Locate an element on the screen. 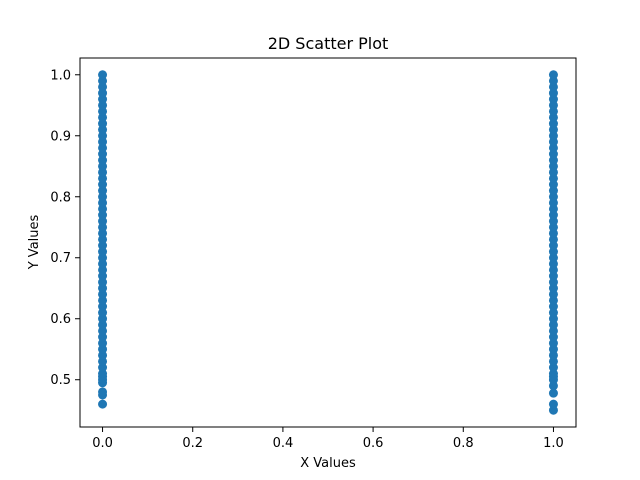 This screenshot has width=640, height=480. y-axis: 0.5 0.6 0.7 0.8 0.9 1.0 is located at coordinates (65, 228).